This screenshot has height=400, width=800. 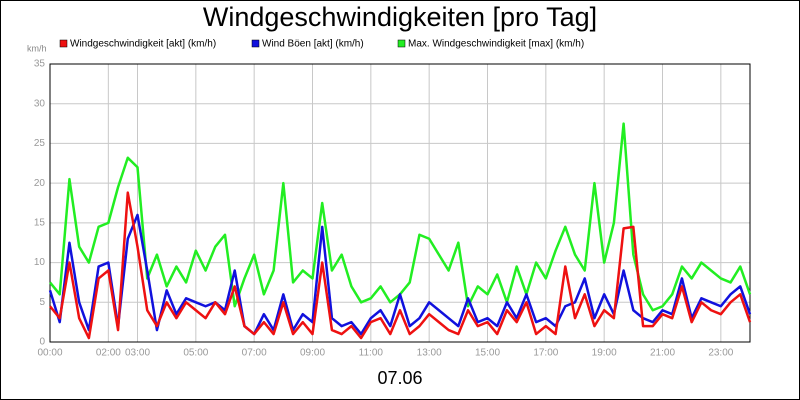 I want to click on x-tick-label: 17:00, so click(x=545, y=353).